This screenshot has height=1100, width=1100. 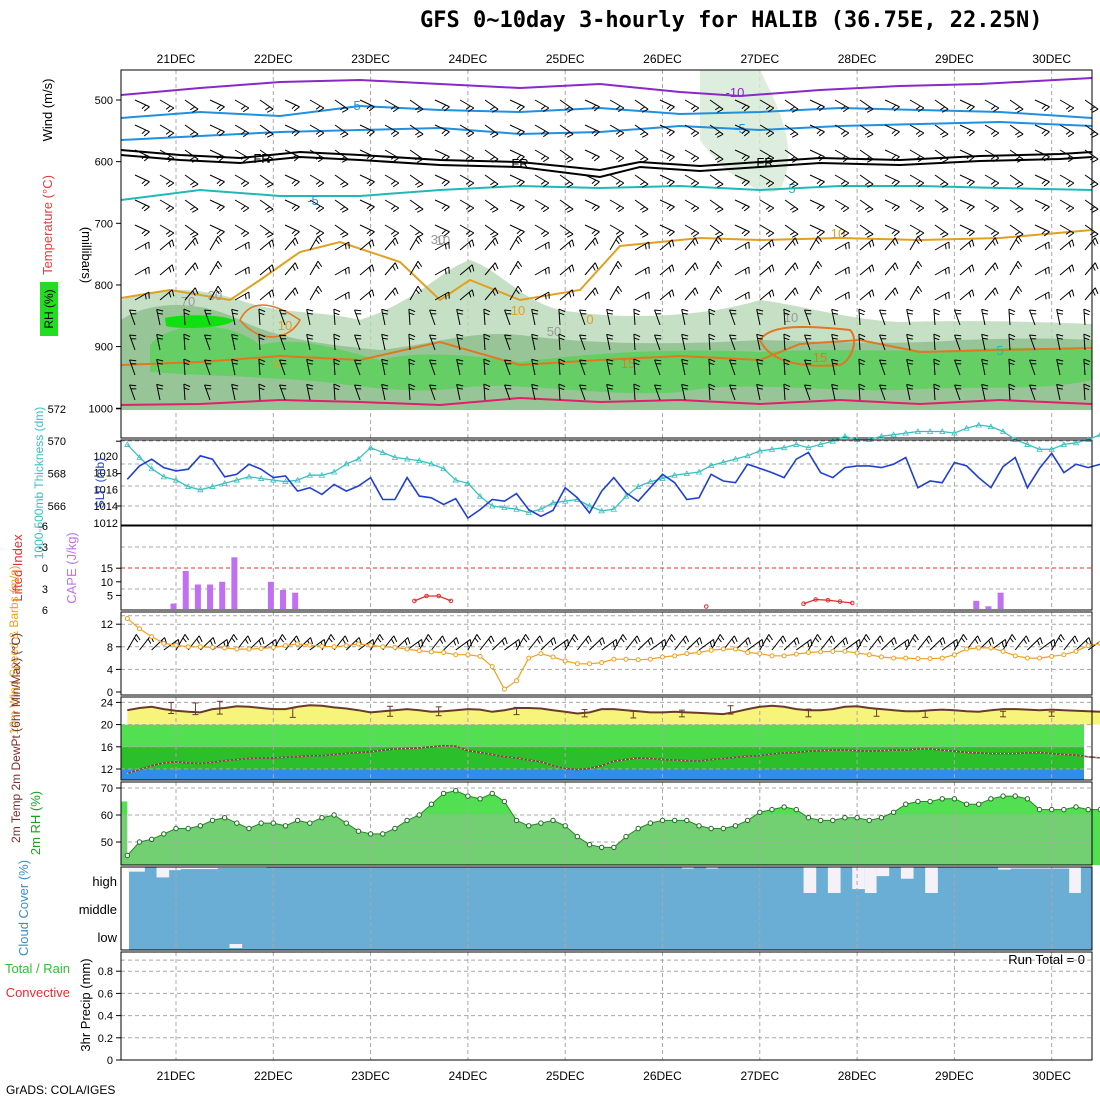 I want to click on wind-frame, so click(x=606, y=653).